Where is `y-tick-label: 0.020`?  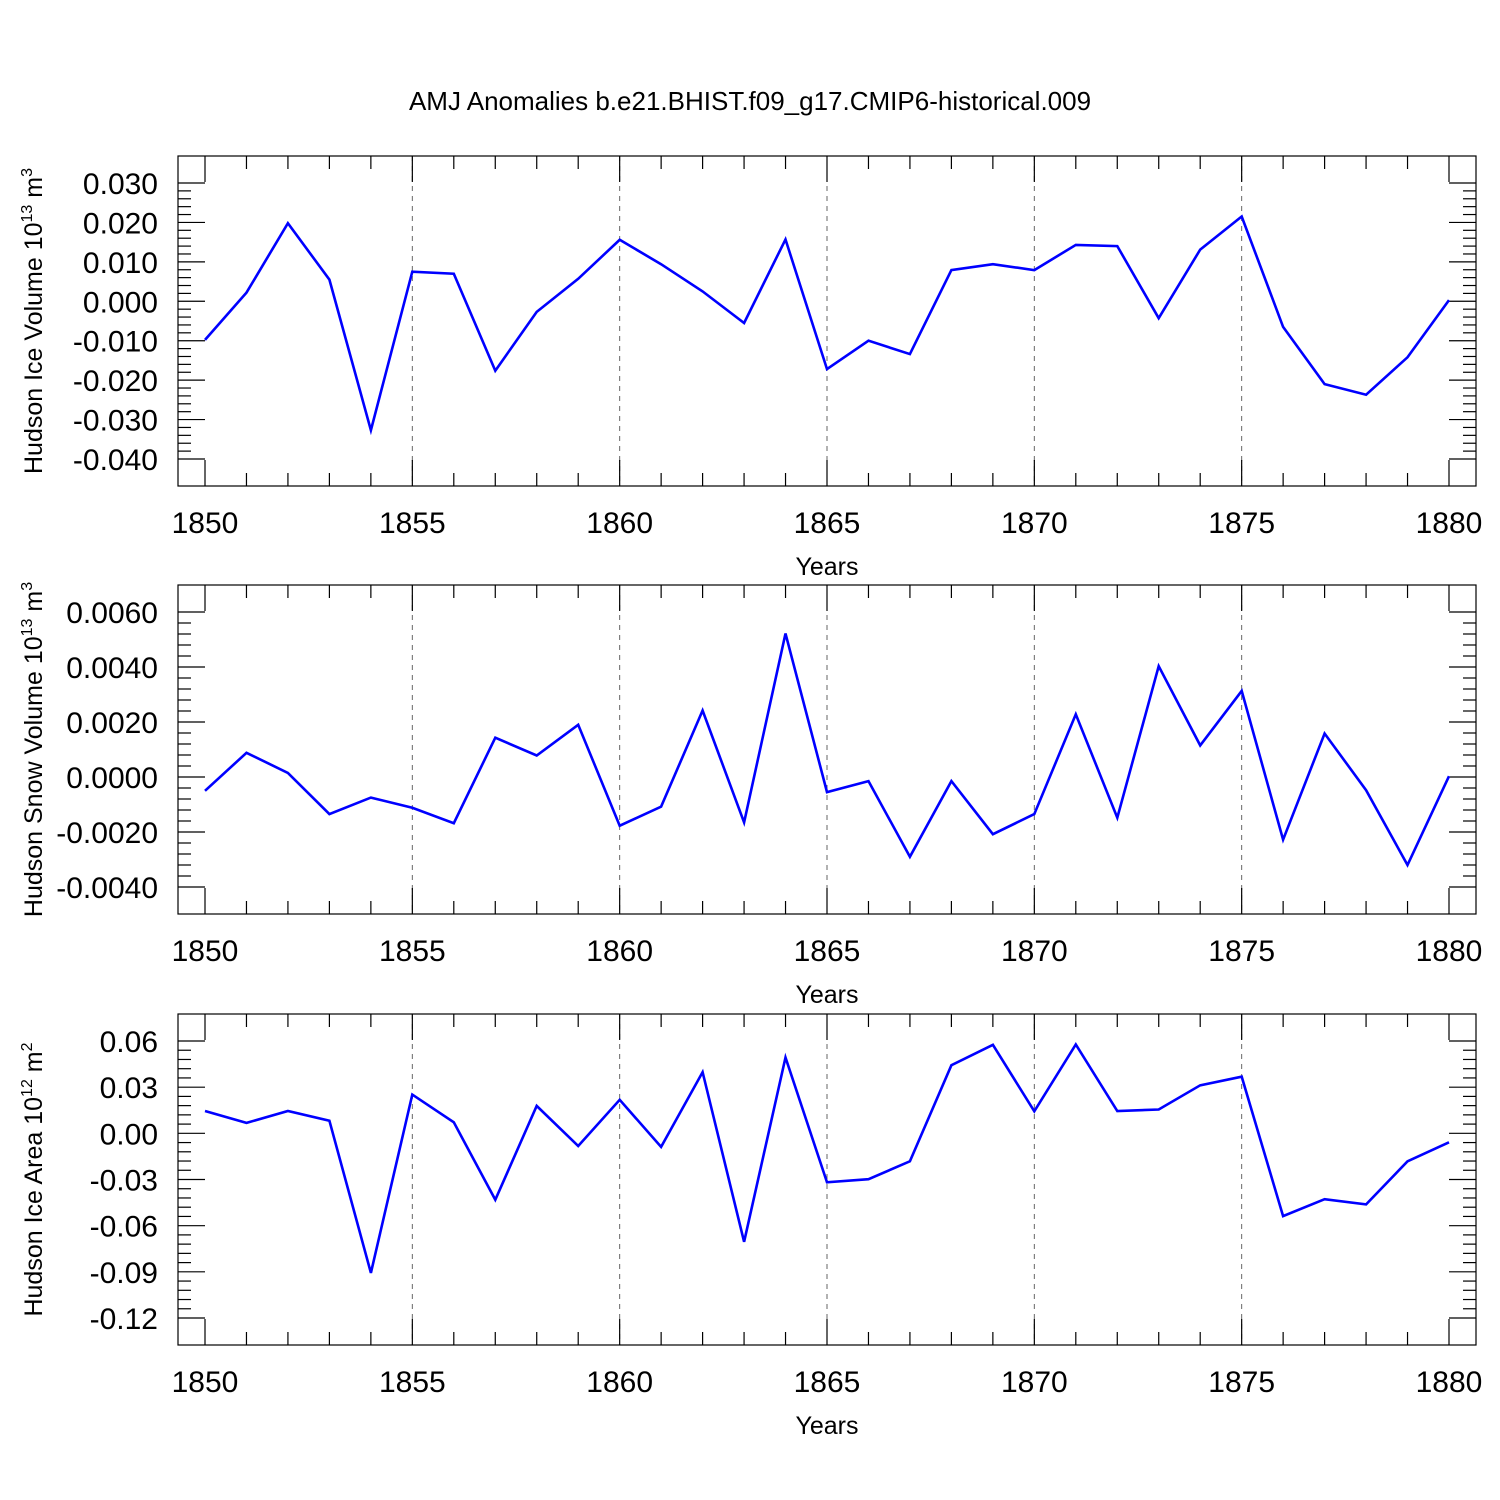 y-tick-label: 0.020 is located at coordinates (120, 223).